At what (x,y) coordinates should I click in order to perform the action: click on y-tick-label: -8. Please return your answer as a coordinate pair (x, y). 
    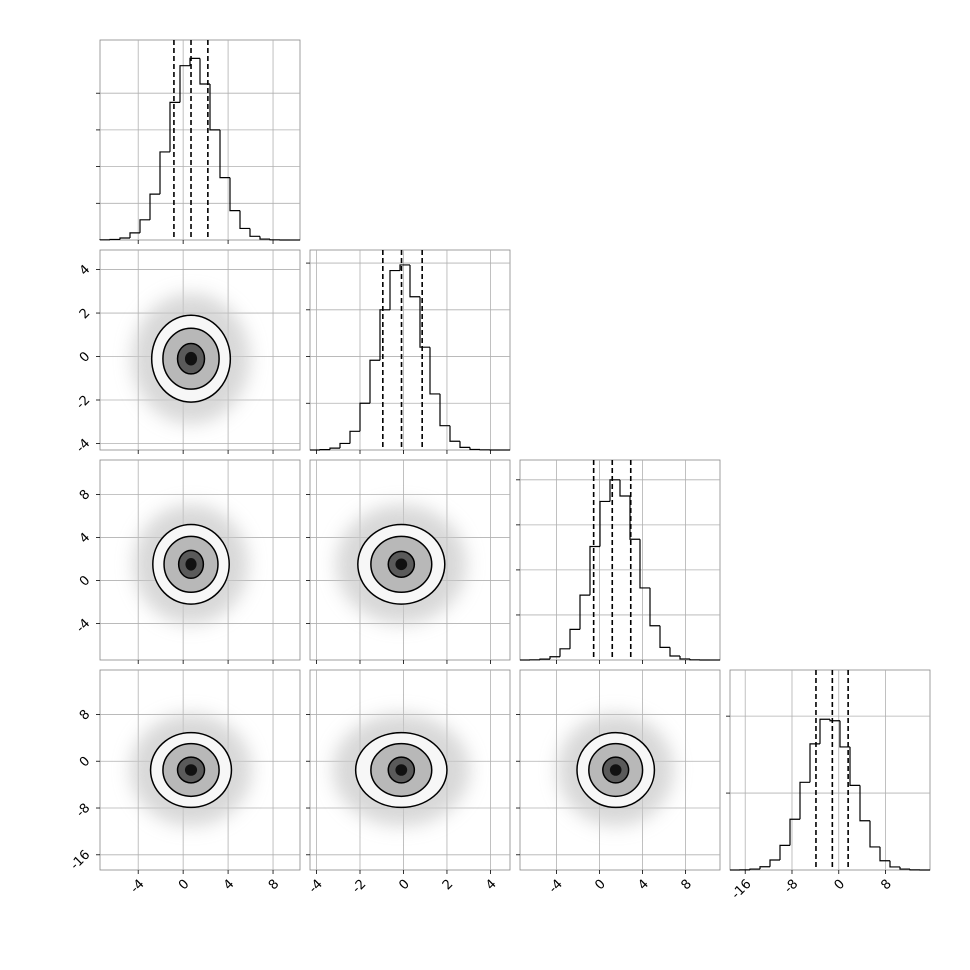
    Looking at the image, I should click on (84, 811).